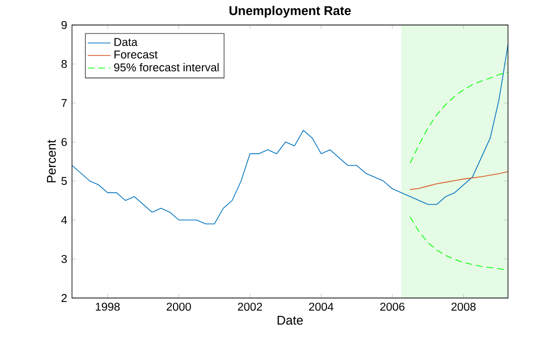 The width and height of the screenshot is (560, 337). I want to click on y-tick-label: 3, so click(64, 259).